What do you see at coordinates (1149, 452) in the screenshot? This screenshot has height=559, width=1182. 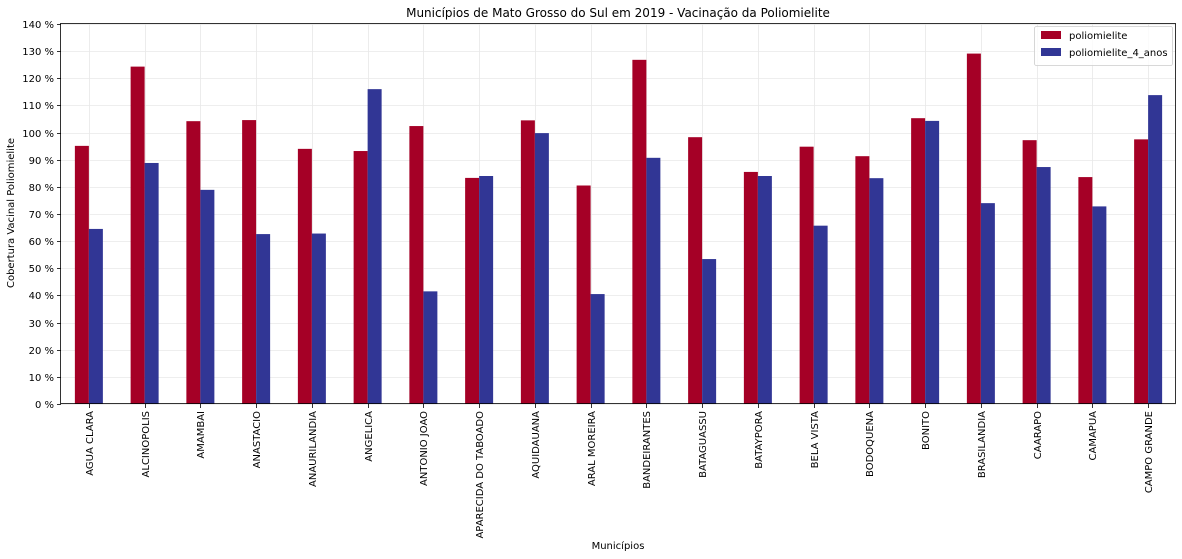 I see `x-tick-label: CAMPO GRANDE` at bounding box center [1149, 452].